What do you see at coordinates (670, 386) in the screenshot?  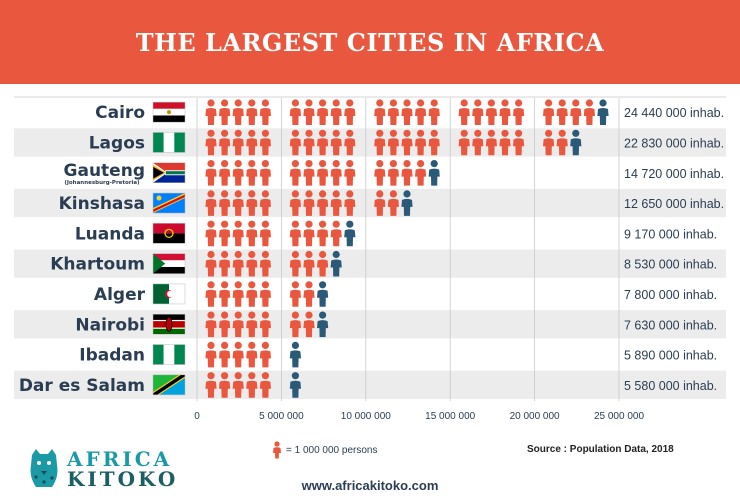 I see `population-label: 5 580 000 inhab.` at bounding box center [670, 386].